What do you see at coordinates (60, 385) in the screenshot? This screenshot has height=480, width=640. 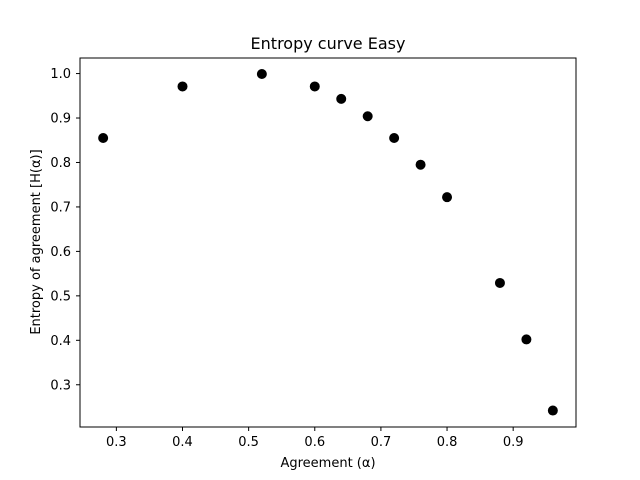 I see `y-tick-label: 0.3` at bounding box center [60, 385].